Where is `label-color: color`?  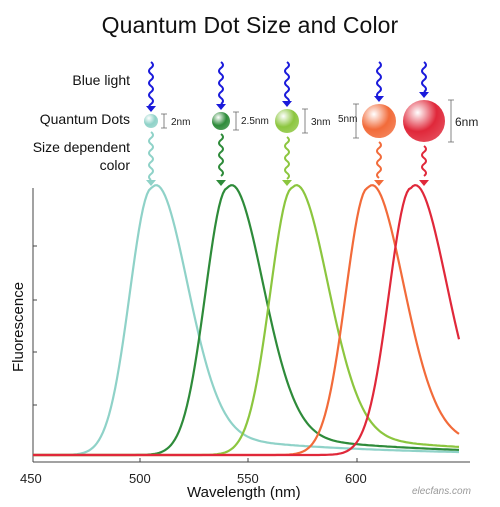
label-color: color is located at coordinates (114, 165).